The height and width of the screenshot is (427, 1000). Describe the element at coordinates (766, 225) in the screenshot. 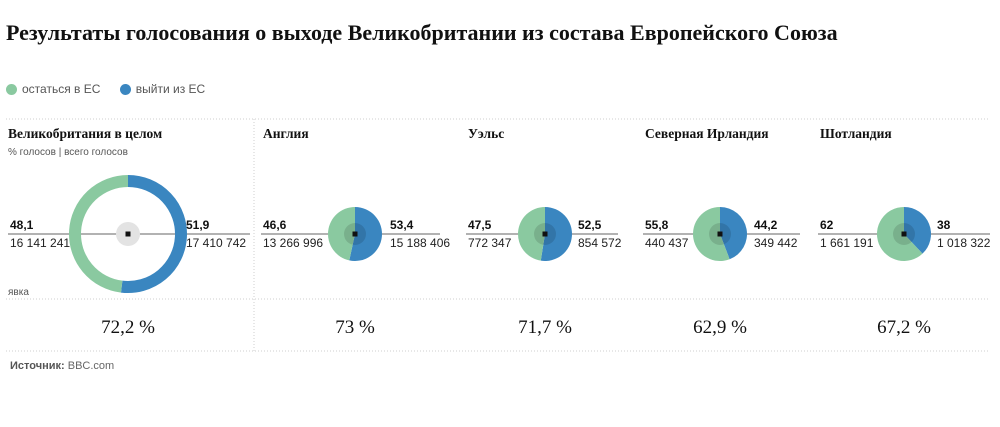

I see `leave-pct: 44,2` at that location.